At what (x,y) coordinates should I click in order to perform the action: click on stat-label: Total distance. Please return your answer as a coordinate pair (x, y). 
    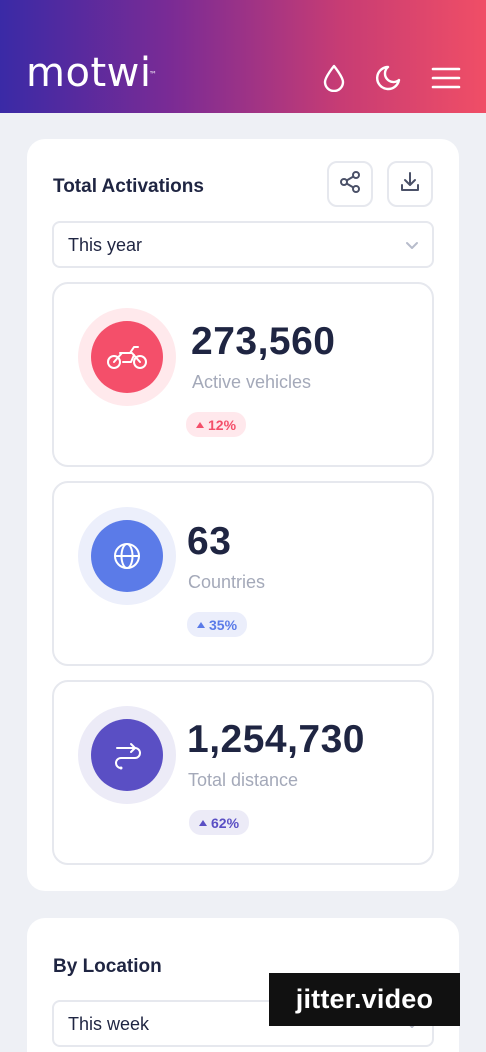
    Looking at the image, I should click on (243, 780).